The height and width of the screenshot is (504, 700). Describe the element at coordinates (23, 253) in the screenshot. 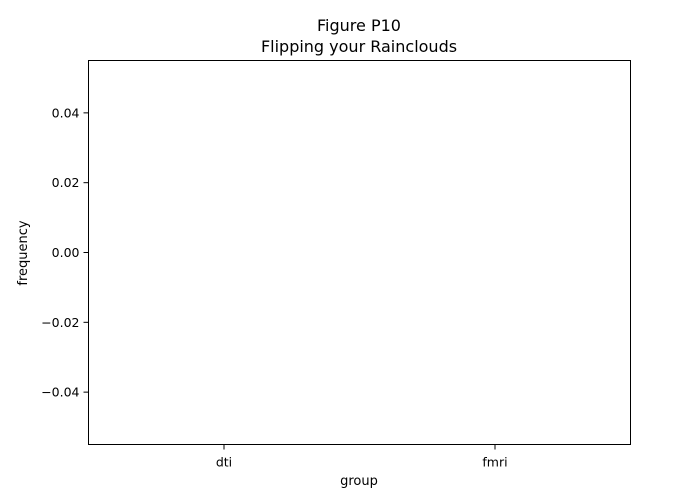

I see `y-axis-label: frequency` at that location.